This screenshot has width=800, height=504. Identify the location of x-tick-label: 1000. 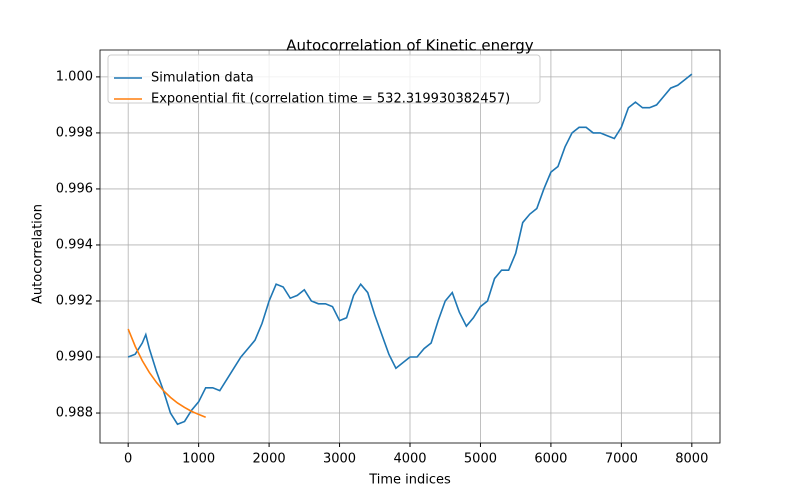
(198, 459).